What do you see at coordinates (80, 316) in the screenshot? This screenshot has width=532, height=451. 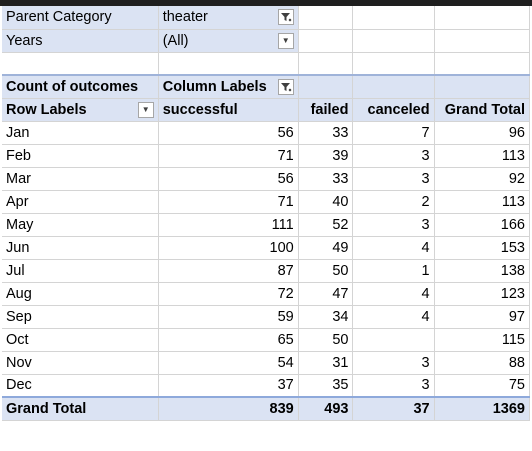 I see `row-label: Sep` at bounding box center [80, 316].